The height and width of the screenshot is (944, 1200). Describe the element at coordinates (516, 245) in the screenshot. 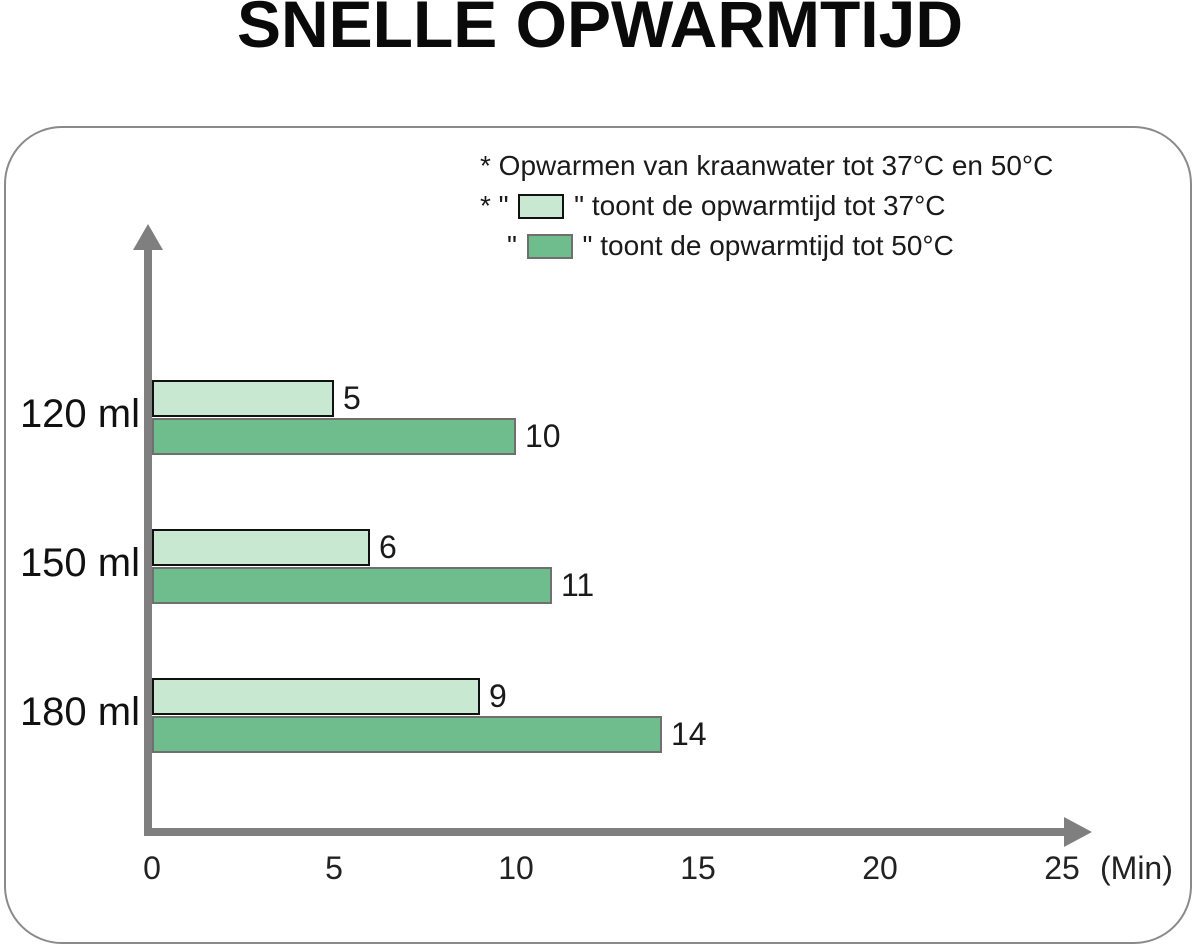

I see `legend-item-50c-prefix: "` at that location.